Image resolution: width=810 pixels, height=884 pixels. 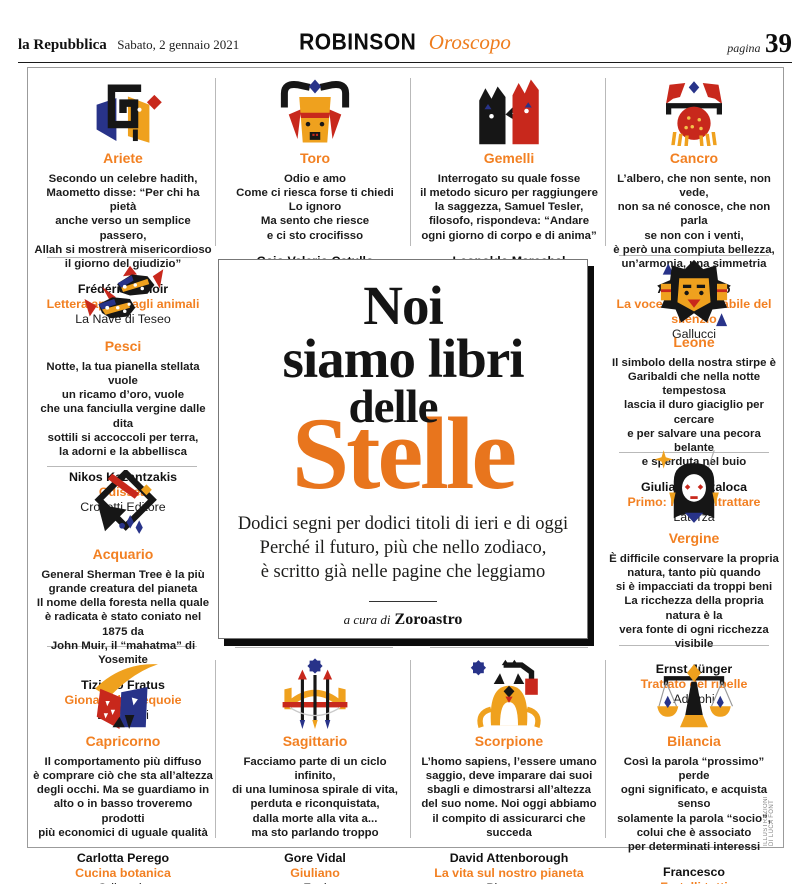 I want to click on feature-title-line4: Stelle, so click(x=404, y=453).